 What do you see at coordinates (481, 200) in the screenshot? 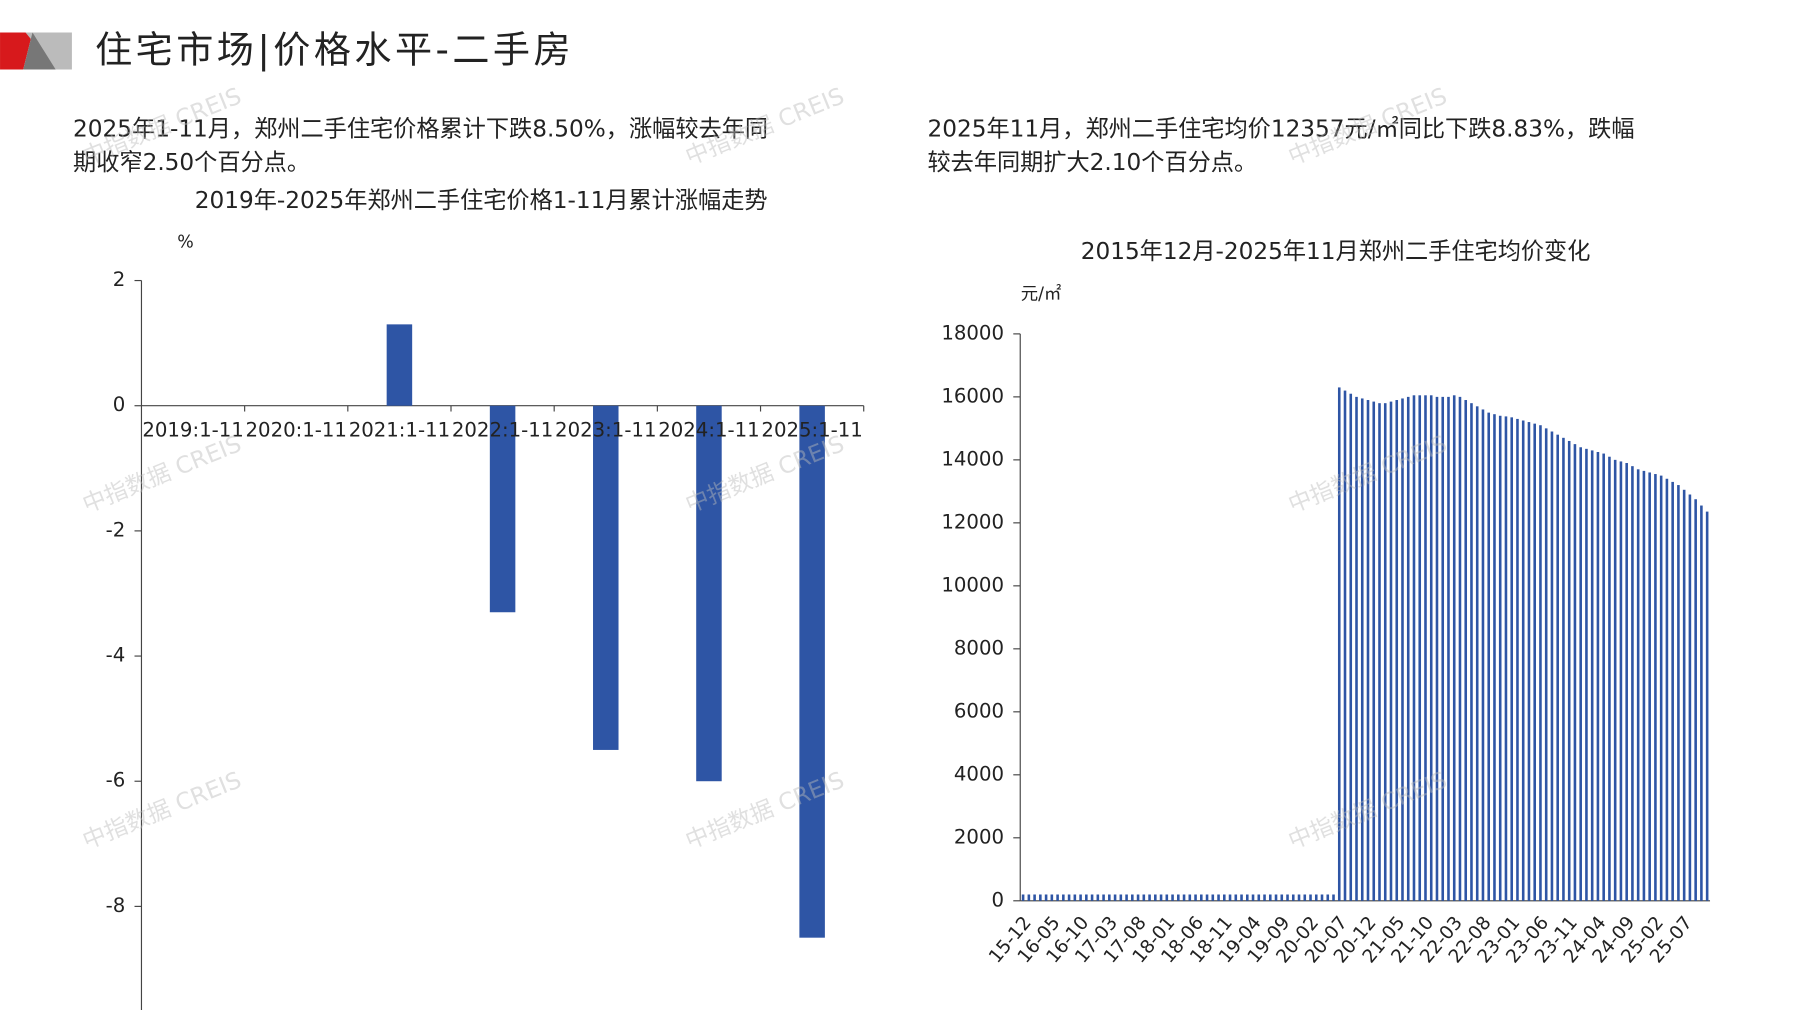
I see `chart-title: 2019年-2025年郑州二手住宅价格1-11月累计涨幅走势` at bounding box center [481, 200].